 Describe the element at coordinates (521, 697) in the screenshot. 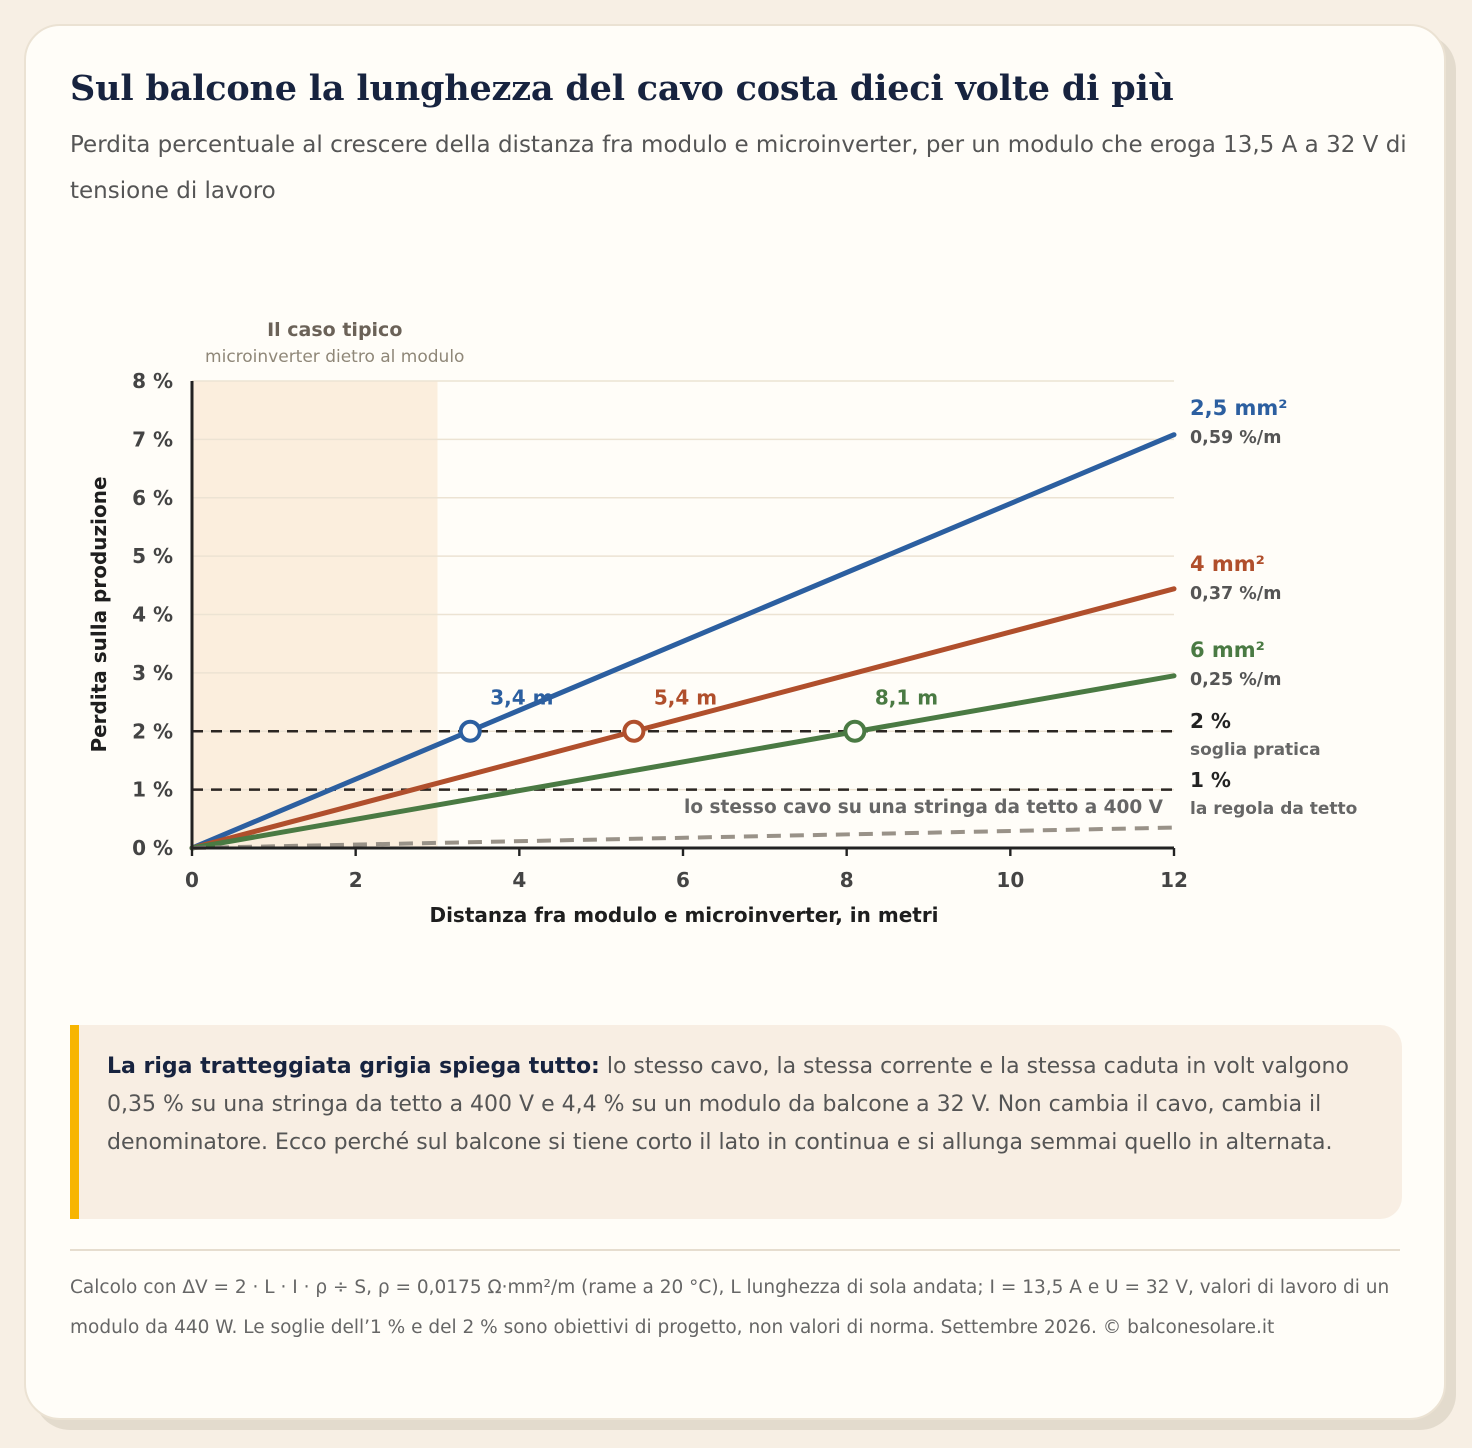

I see `crossing-label: 3,4 m` at that location.